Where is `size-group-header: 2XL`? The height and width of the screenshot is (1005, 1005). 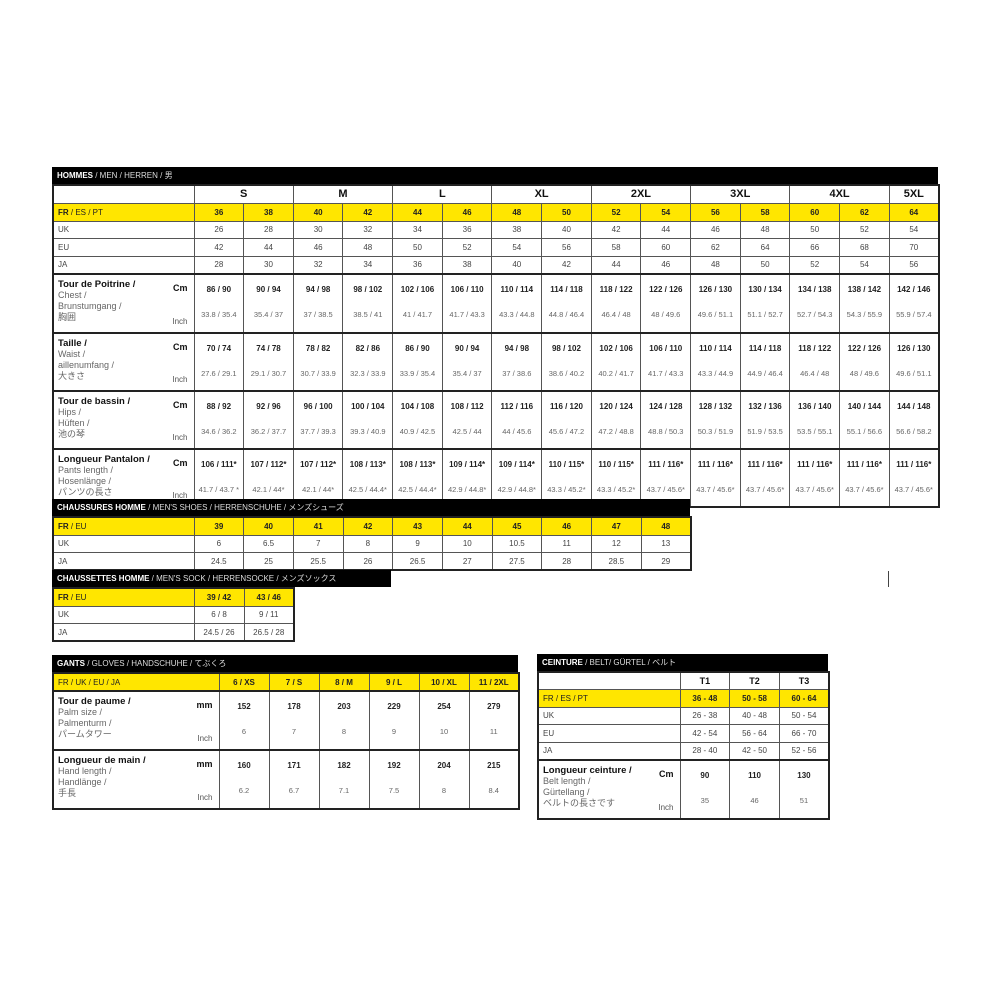
size-group-header: 2XL is located at coordinates (641, 194).